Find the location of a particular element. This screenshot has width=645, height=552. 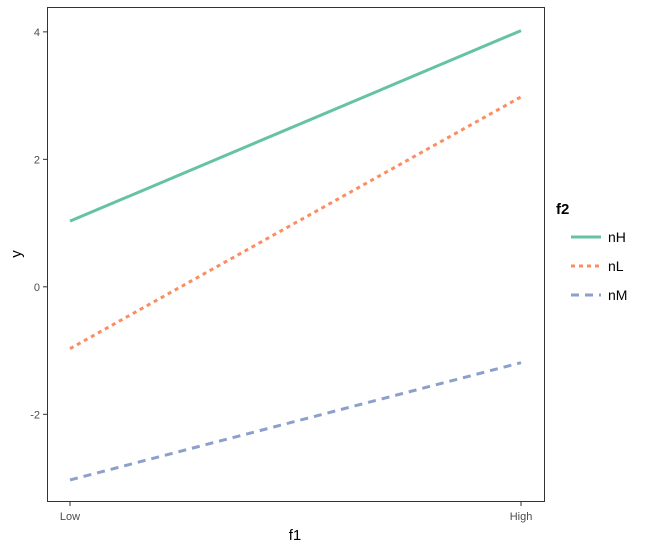

legend: f2 nH nL nM is located at coordinates (591, 252).